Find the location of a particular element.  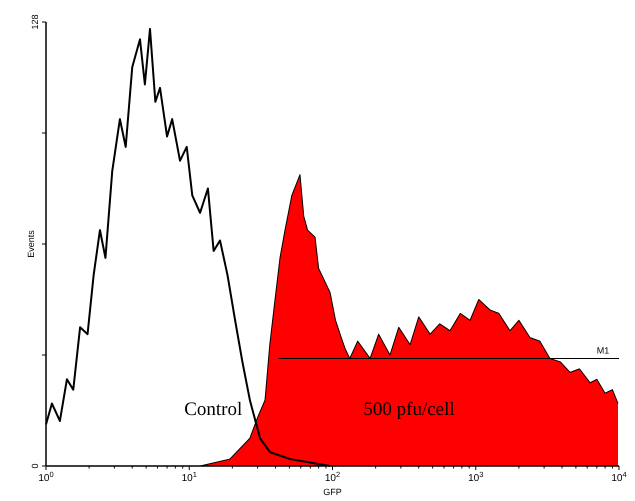

y-tick-label: 0 is located at coordinates (35, 466).